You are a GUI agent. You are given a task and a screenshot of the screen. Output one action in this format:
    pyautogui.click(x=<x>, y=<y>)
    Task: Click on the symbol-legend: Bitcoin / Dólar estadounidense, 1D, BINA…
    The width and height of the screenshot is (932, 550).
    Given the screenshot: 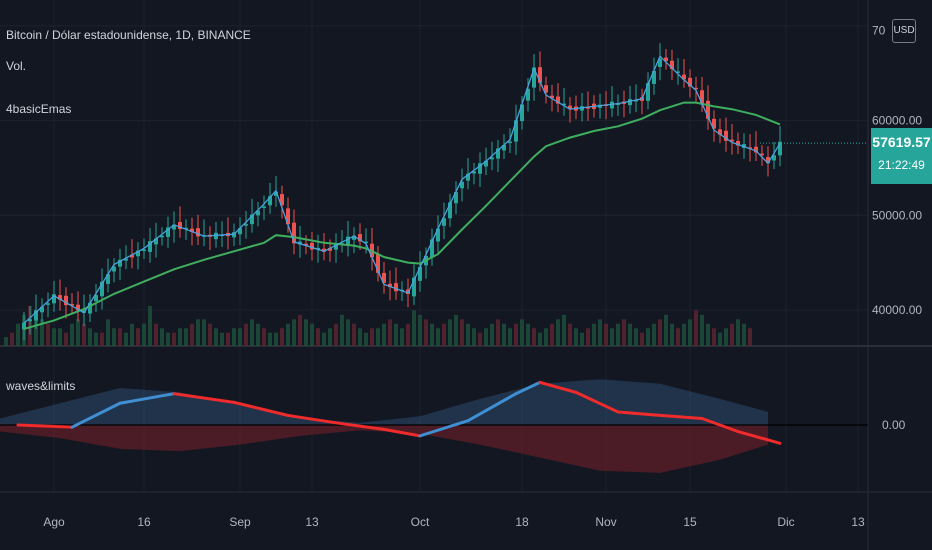 What is the action you would take?
    pyautogui.click(x=128, y=35)
    